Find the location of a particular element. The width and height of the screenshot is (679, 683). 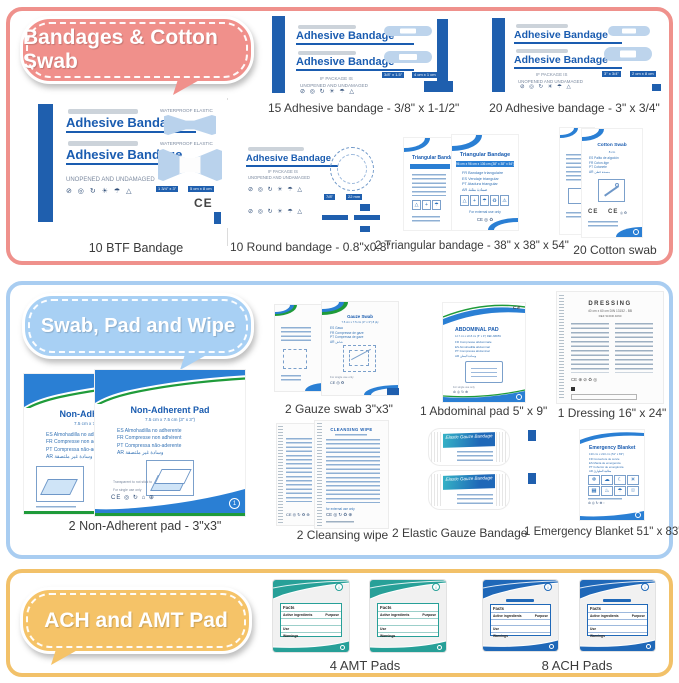

pkg-undamaged-line: UNOPENED AND UNDAMAGED is located at coordinates (279, 177).